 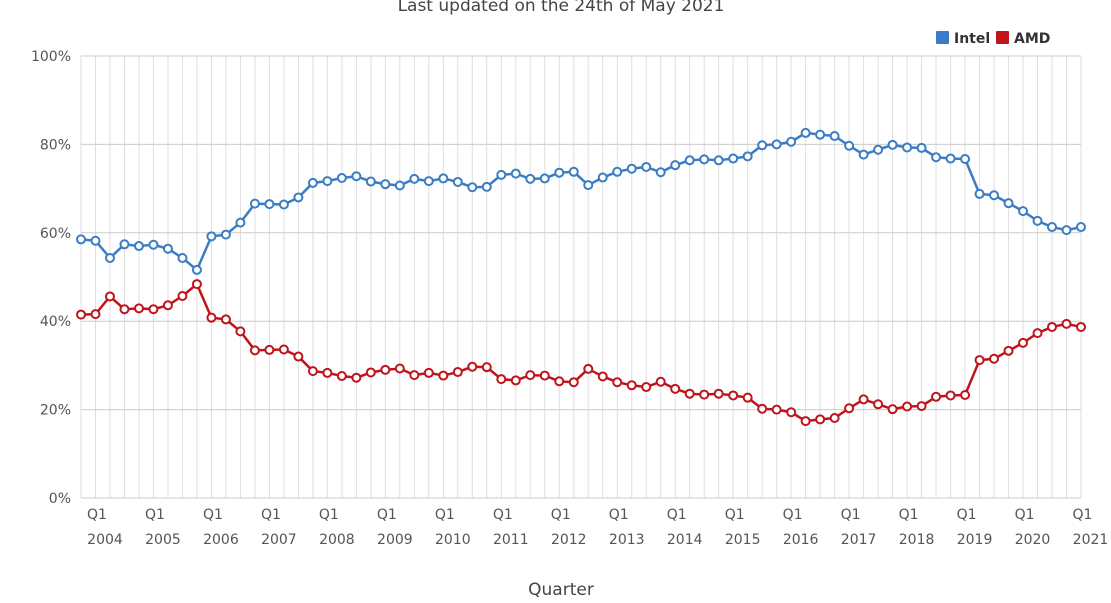 I want to click on x-tick-year: 2005, so click(x=163, y=540).